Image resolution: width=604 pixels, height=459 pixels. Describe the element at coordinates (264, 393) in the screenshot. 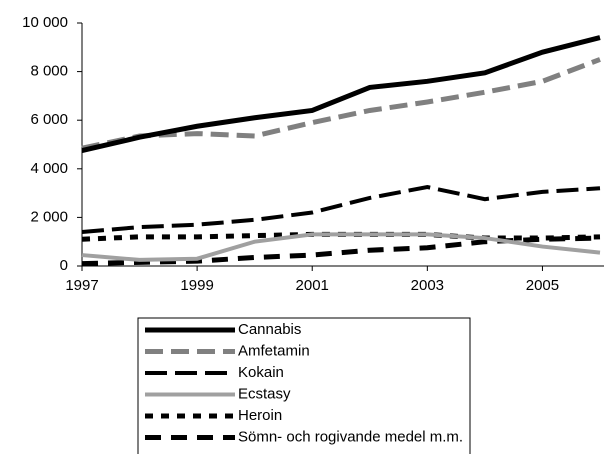

I see `legend-label: Ecstasy` at that location.